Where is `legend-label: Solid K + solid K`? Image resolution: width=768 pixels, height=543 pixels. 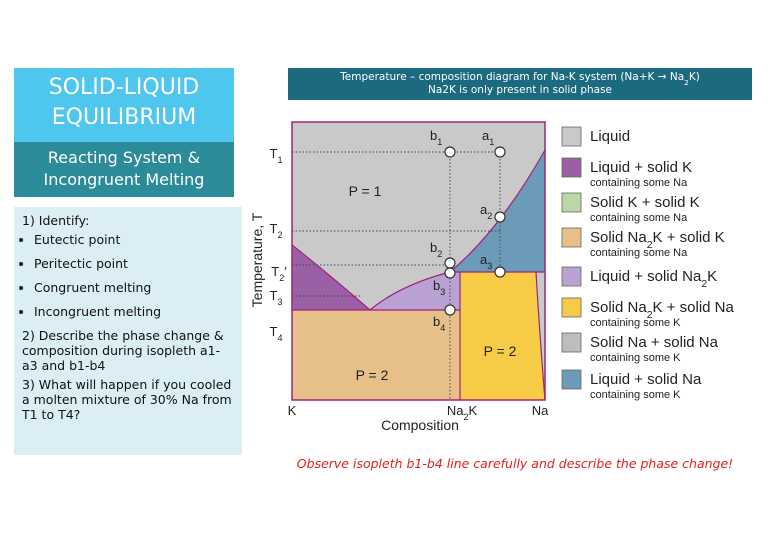 legend-label: Solid K + solid K is located at coordinates (645, 202).